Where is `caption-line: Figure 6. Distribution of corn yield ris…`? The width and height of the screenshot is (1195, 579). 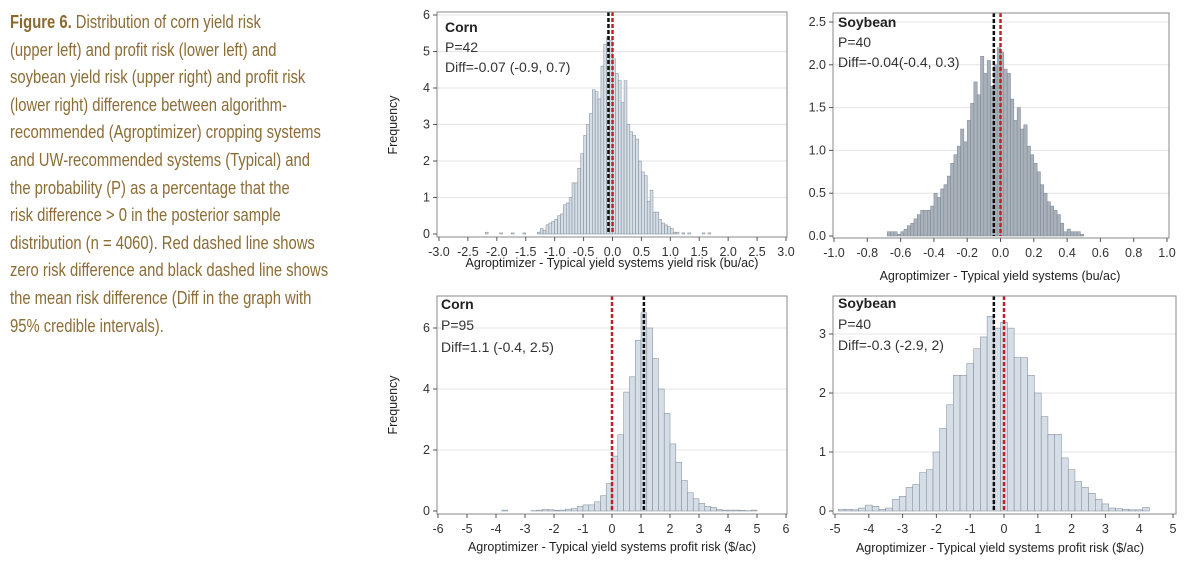
caption-line: Figure 6. Distribution of corn yield ris… is located at coordinates (186, 22).